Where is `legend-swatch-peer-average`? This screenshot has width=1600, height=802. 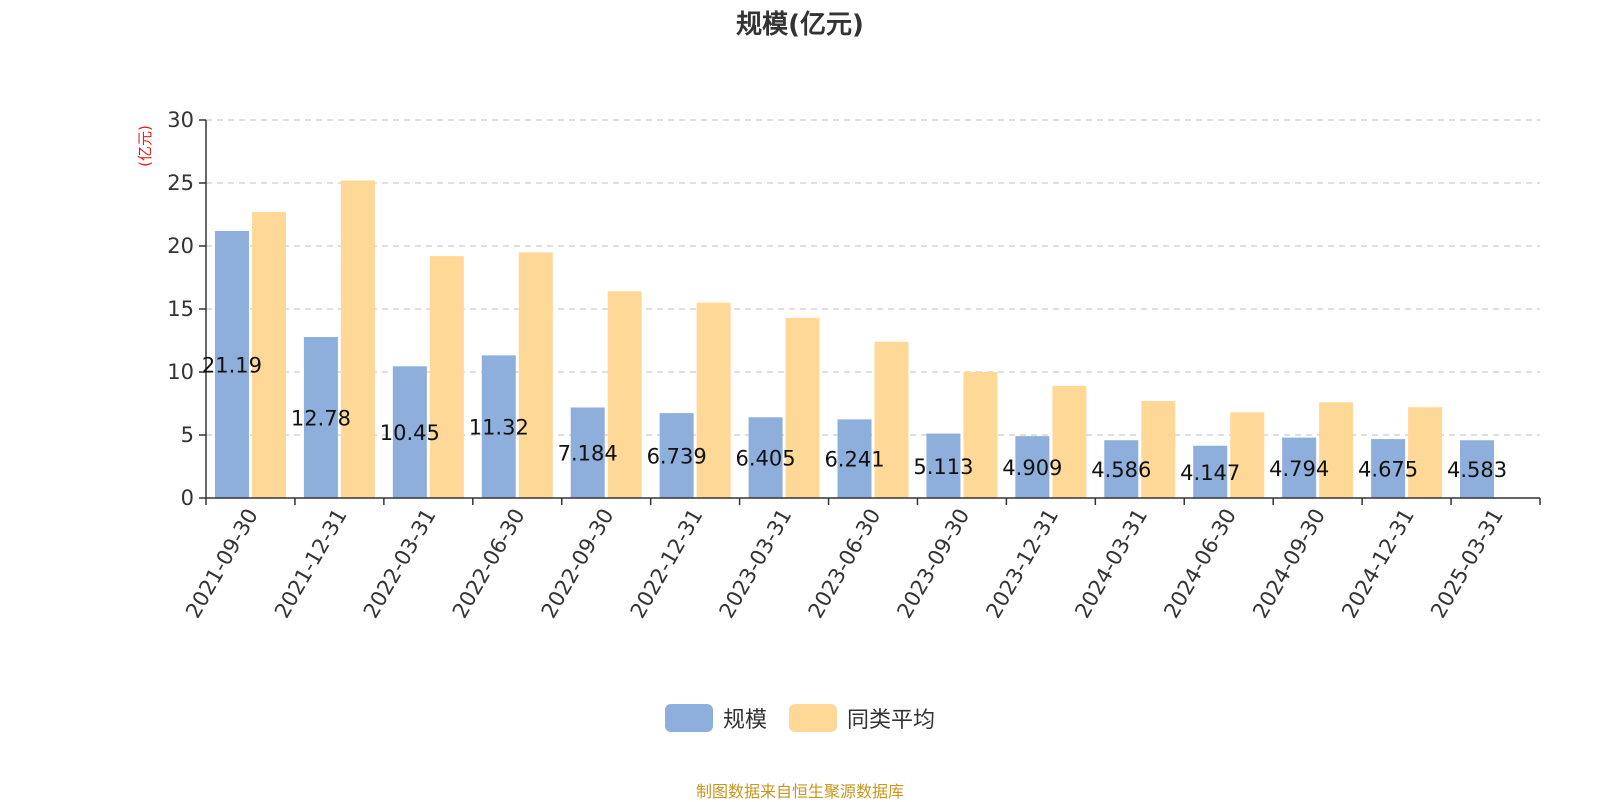 legend-swatch-peer-average is located at coordinates (813, 718).